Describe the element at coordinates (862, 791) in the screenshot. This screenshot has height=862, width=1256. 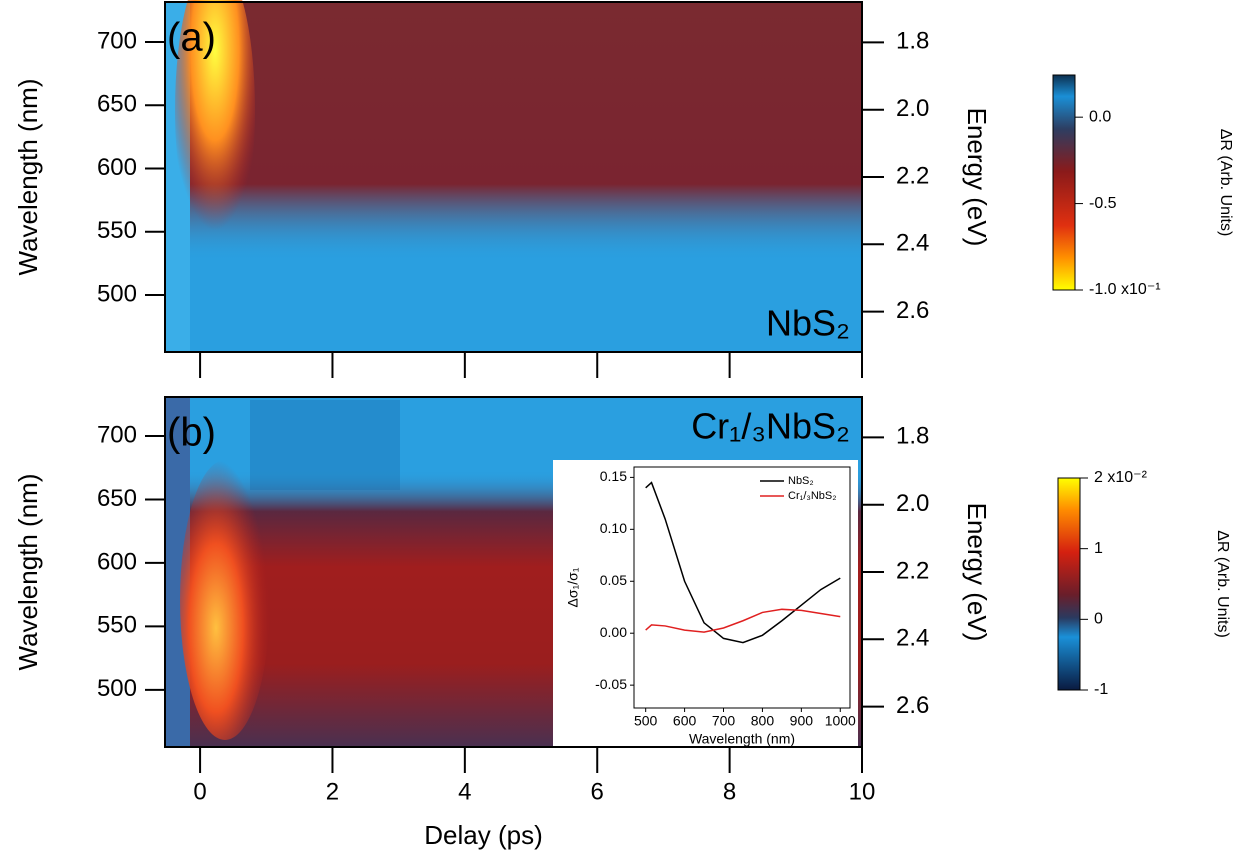
I see `x-tick-label: 10` at that location.